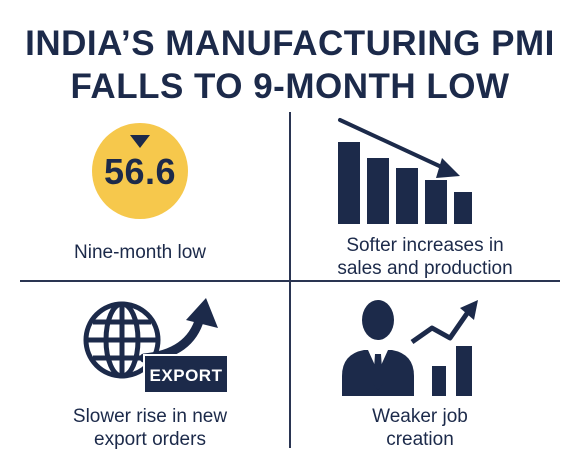 The height and width of the screenshot is (460, 580). I want to click on export-caption-line-1: Slower rise in new, so click(150, 416).